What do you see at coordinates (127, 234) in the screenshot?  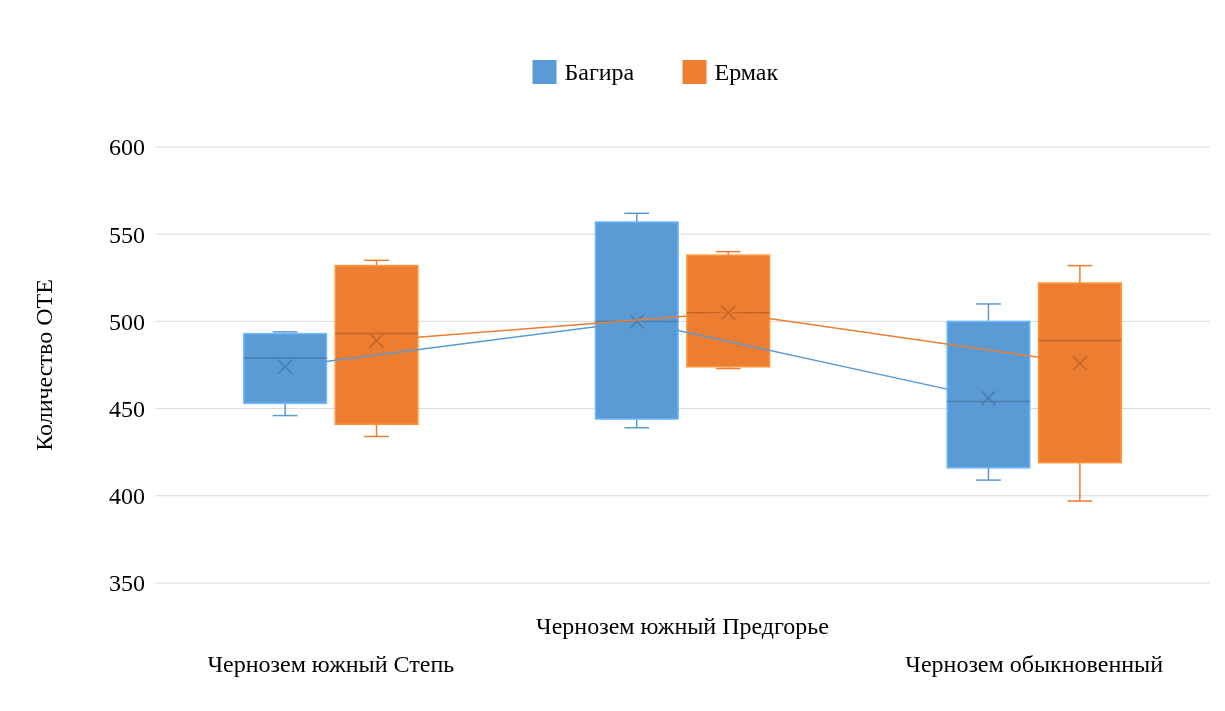 I see `y-tick-label: 550` at bounding box center [127, 234].